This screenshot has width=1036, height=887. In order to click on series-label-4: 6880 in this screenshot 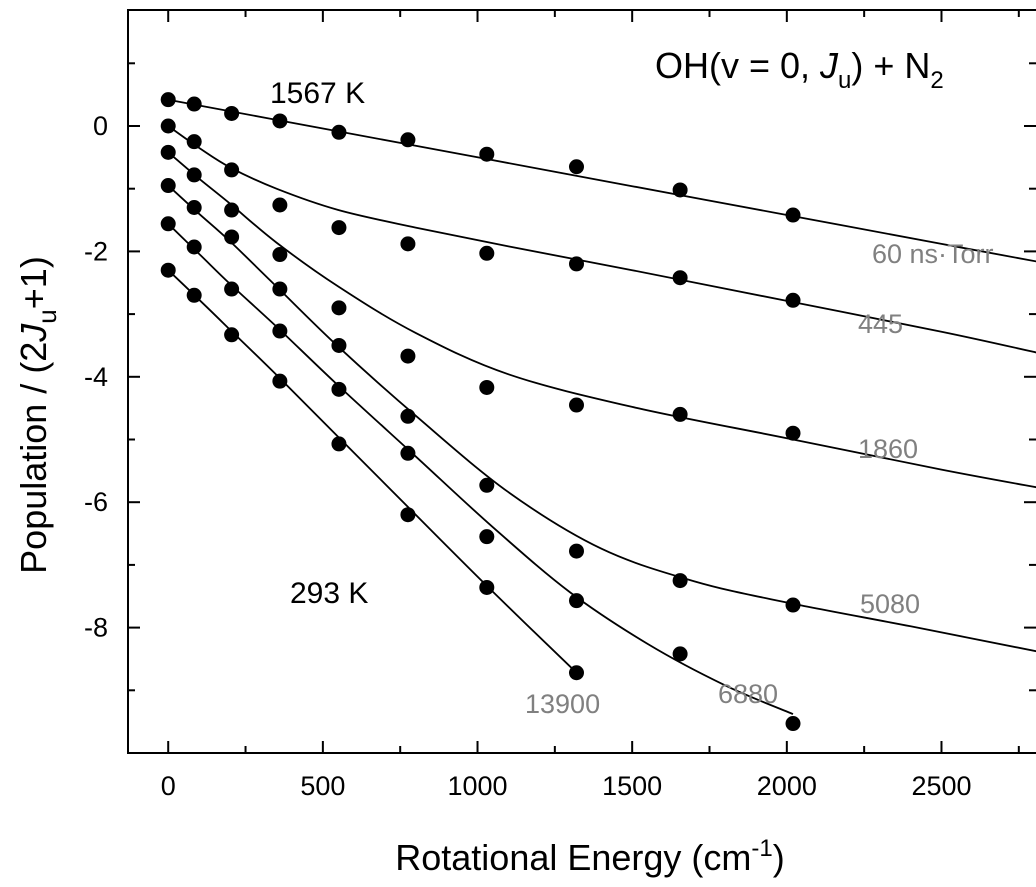, I will do `click(748, 694)`.